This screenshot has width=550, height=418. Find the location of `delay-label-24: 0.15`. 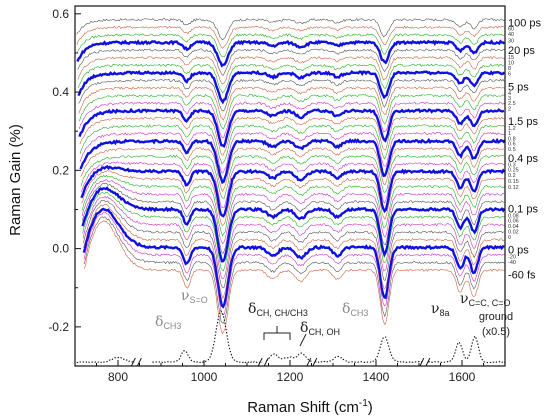

delay-label-24: 0.15 is located at coordinates (513, 182).